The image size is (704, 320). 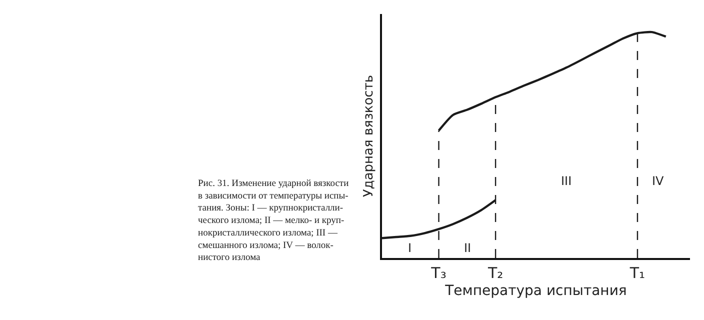 I want to click on text: Рис. 31. Изменение ударной вязкости в зависимости от температуры испы- тания. Зоны: I — крупнокристалли- ческого излома; II — мелко- и круп- нокристаллического излома; III — смешанного излома; IV — волок- нистого излома, so click(x=273, y=221).